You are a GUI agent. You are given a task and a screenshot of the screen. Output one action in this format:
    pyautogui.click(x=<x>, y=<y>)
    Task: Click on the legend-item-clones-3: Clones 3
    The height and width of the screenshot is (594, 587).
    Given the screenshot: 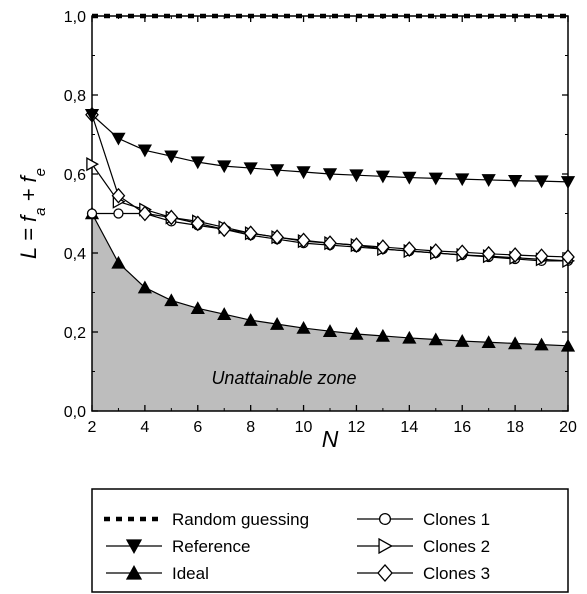 What is the action you would take?
    pyautogui.click(x=423, y=573)
    